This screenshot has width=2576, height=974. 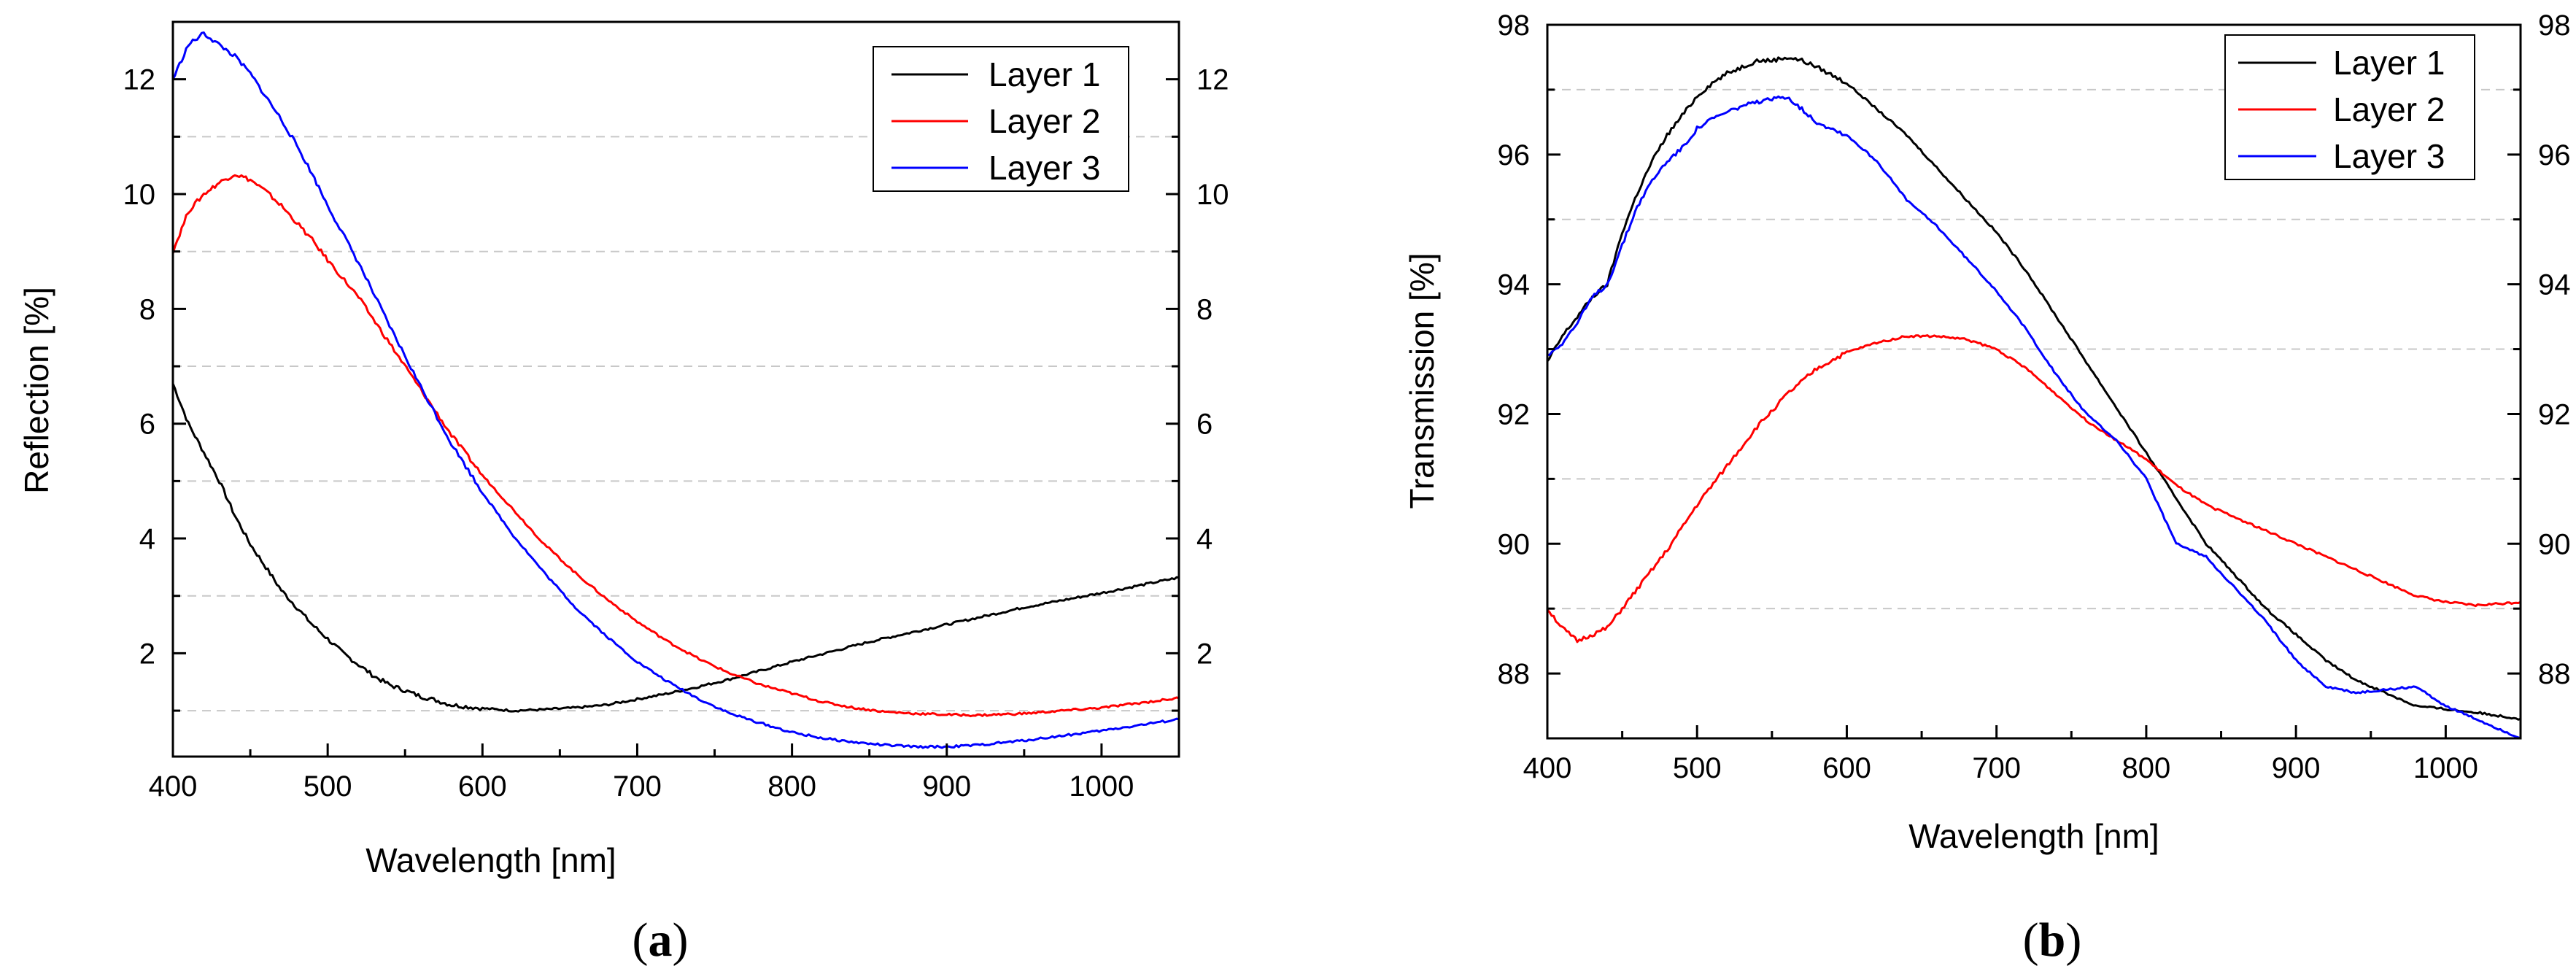 I want to click on y-tick-label-left: 96, so click(x=1514, y=155).